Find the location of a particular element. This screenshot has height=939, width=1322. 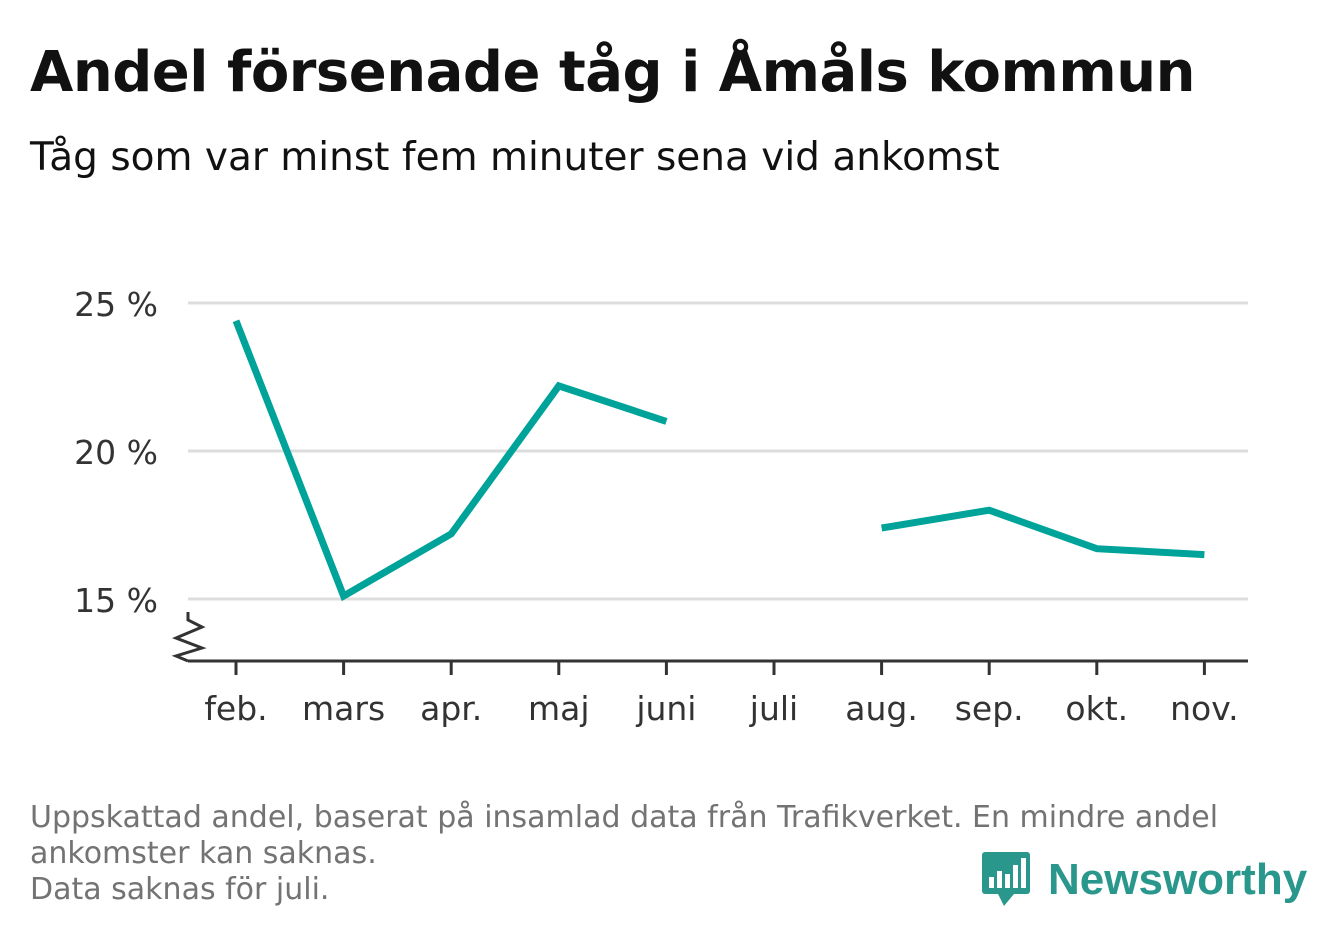

x-tick-label: okt. is located at coordinates (1096, 708).